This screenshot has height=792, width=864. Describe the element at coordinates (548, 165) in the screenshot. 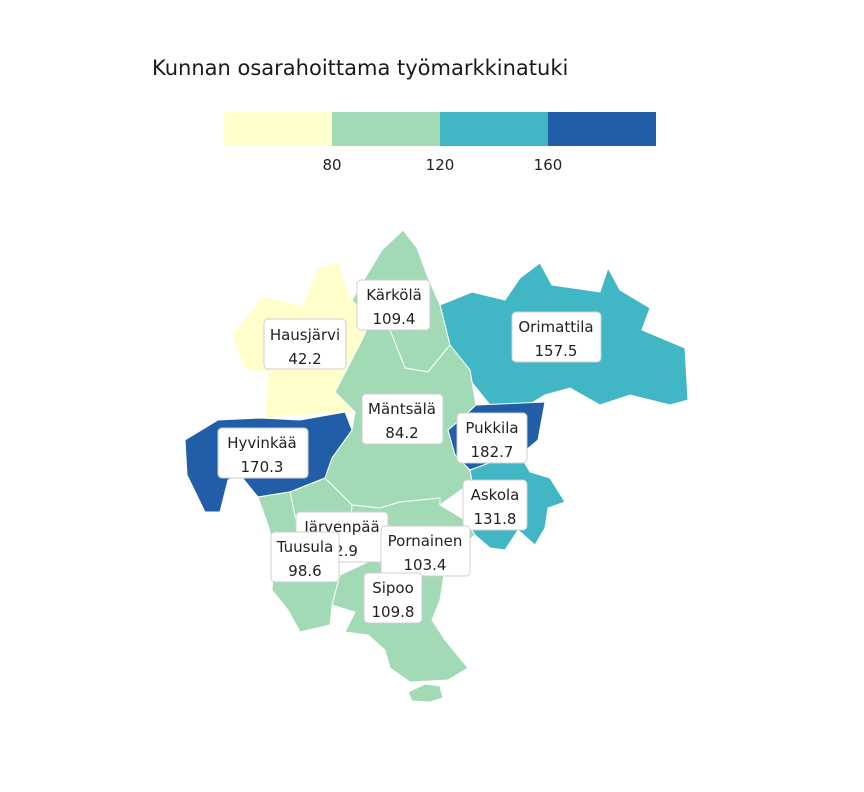

I see `legend-tick-160: 160` at that location.